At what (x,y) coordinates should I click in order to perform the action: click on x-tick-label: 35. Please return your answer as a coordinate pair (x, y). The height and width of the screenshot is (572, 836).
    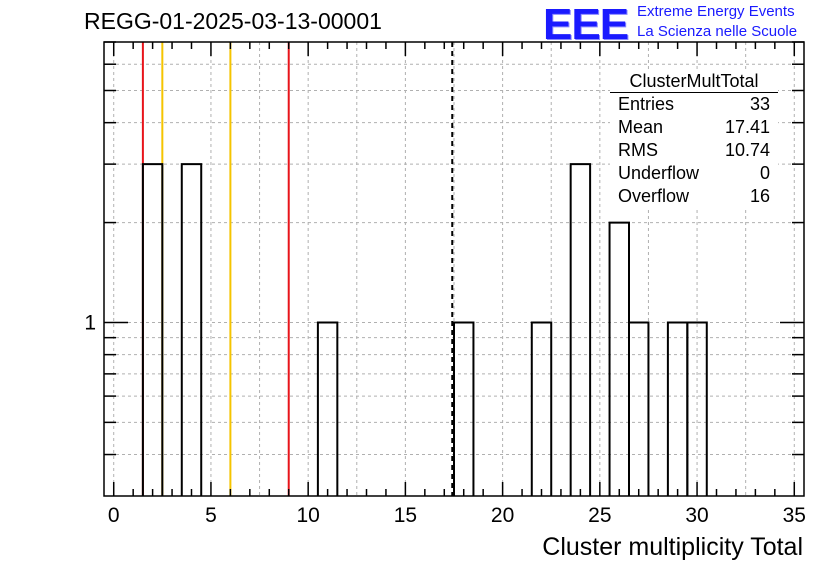
    Looking at the image, I should click on (794, 515).